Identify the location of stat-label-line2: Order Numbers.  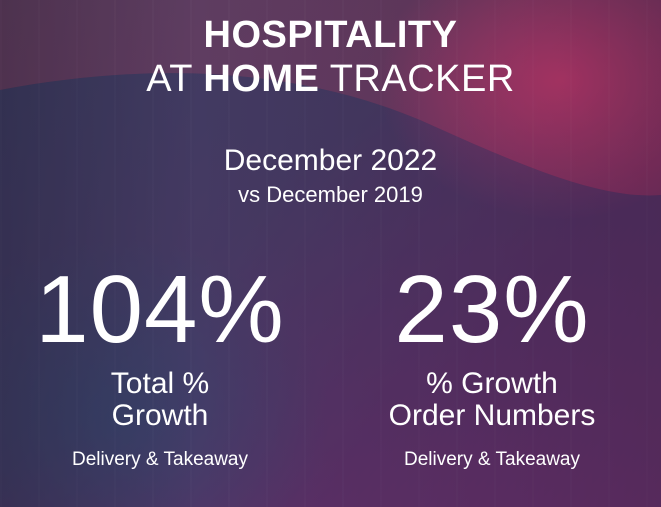
(492, 415).